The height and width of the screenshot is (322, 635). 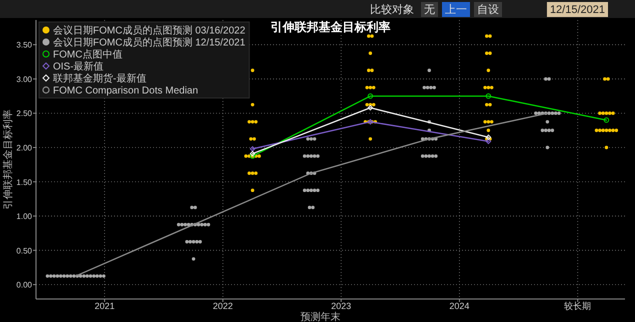 What do you see at coordinates (24, 182) in the screenshot?
I see `y-tick-label: 1.50` at bounding box center [24, 182].